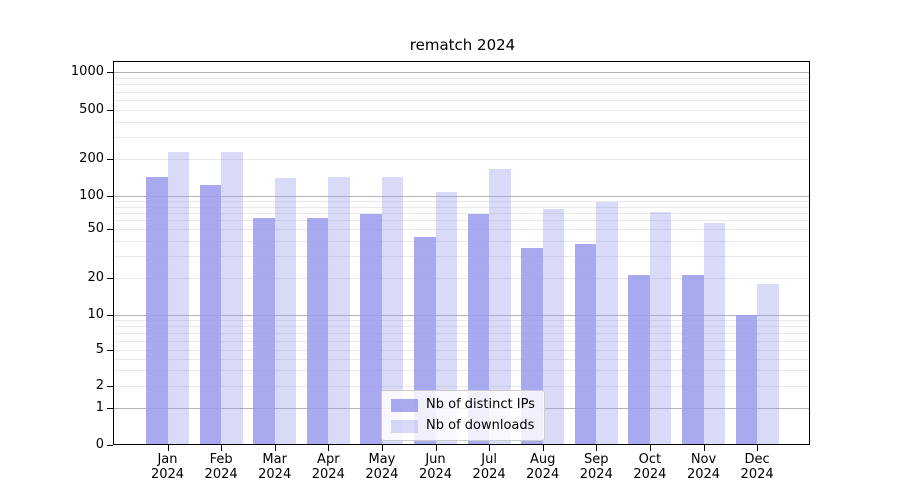 This screenshot has height=500, width=900. I want to click on bar-downloads-feb, so click(232, 298).